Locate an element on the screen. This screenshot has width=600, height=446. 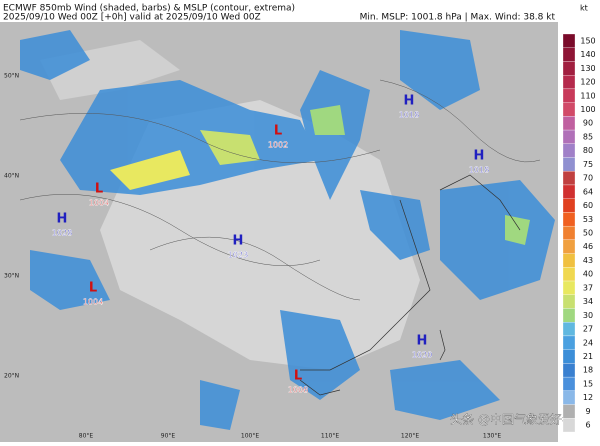
center-pressure: 1002 is located at coordinates (278, 145).